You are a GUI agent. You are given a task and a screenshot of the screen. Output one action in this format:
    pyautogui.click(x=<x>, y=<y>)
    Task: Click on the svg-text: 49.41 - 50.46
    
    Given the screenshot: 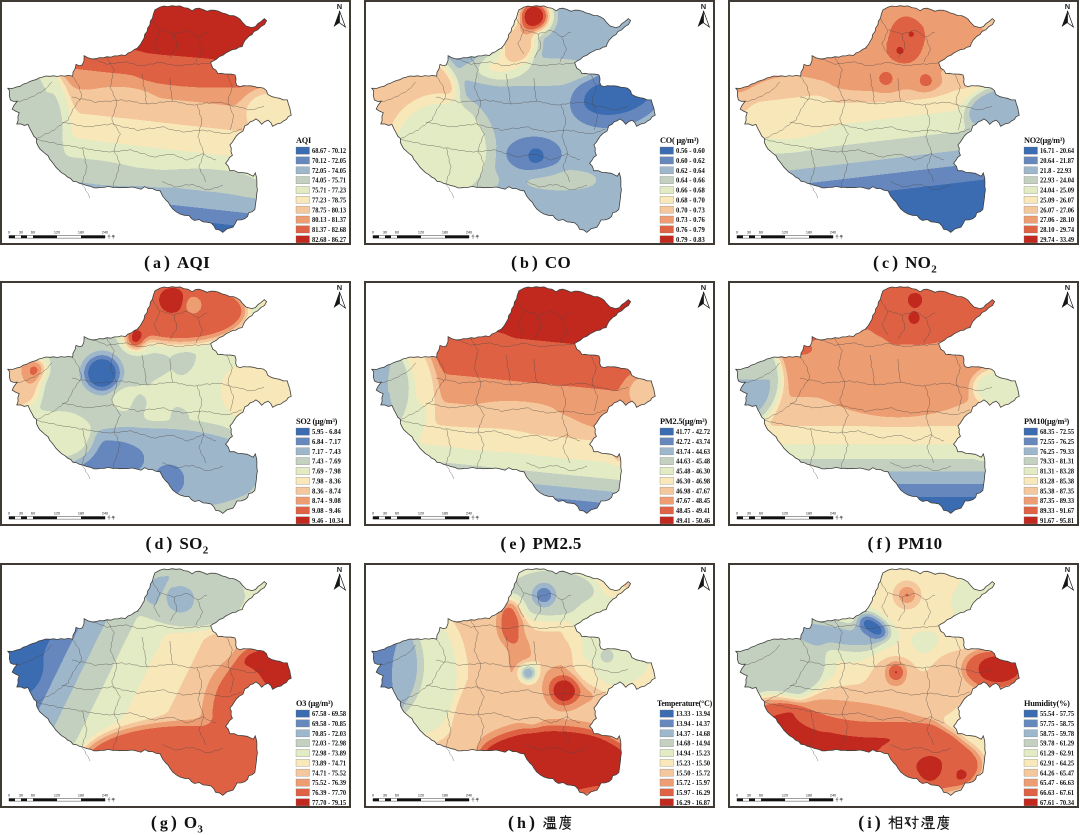 What is the action you would take?
    pyautogui.click(x=693, y=521)
    